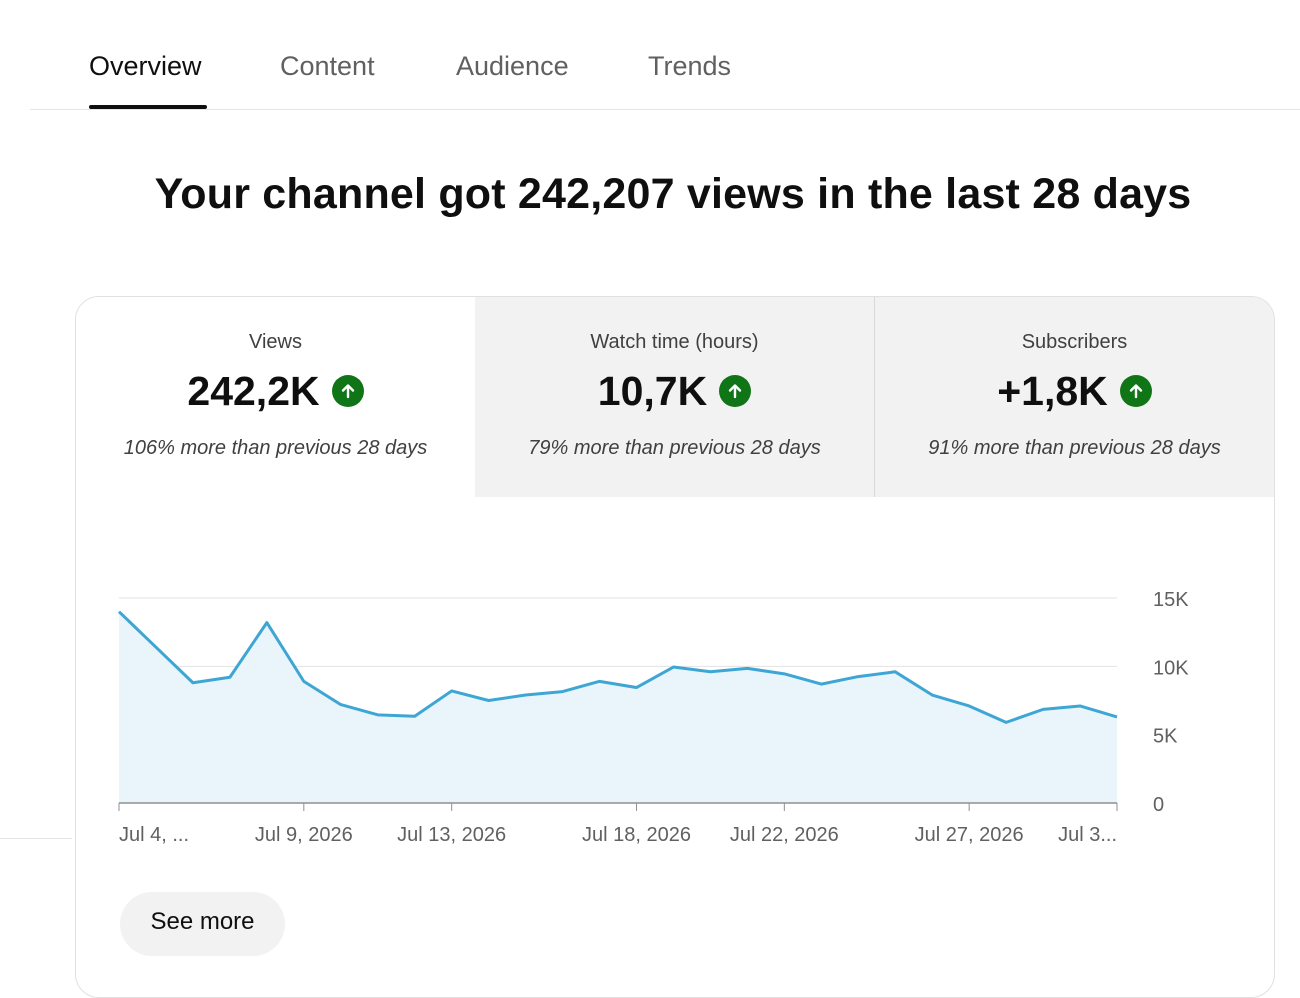 This screenshot has width=1300, height=998. I want to click on tabs-divider, so click(665, 109).